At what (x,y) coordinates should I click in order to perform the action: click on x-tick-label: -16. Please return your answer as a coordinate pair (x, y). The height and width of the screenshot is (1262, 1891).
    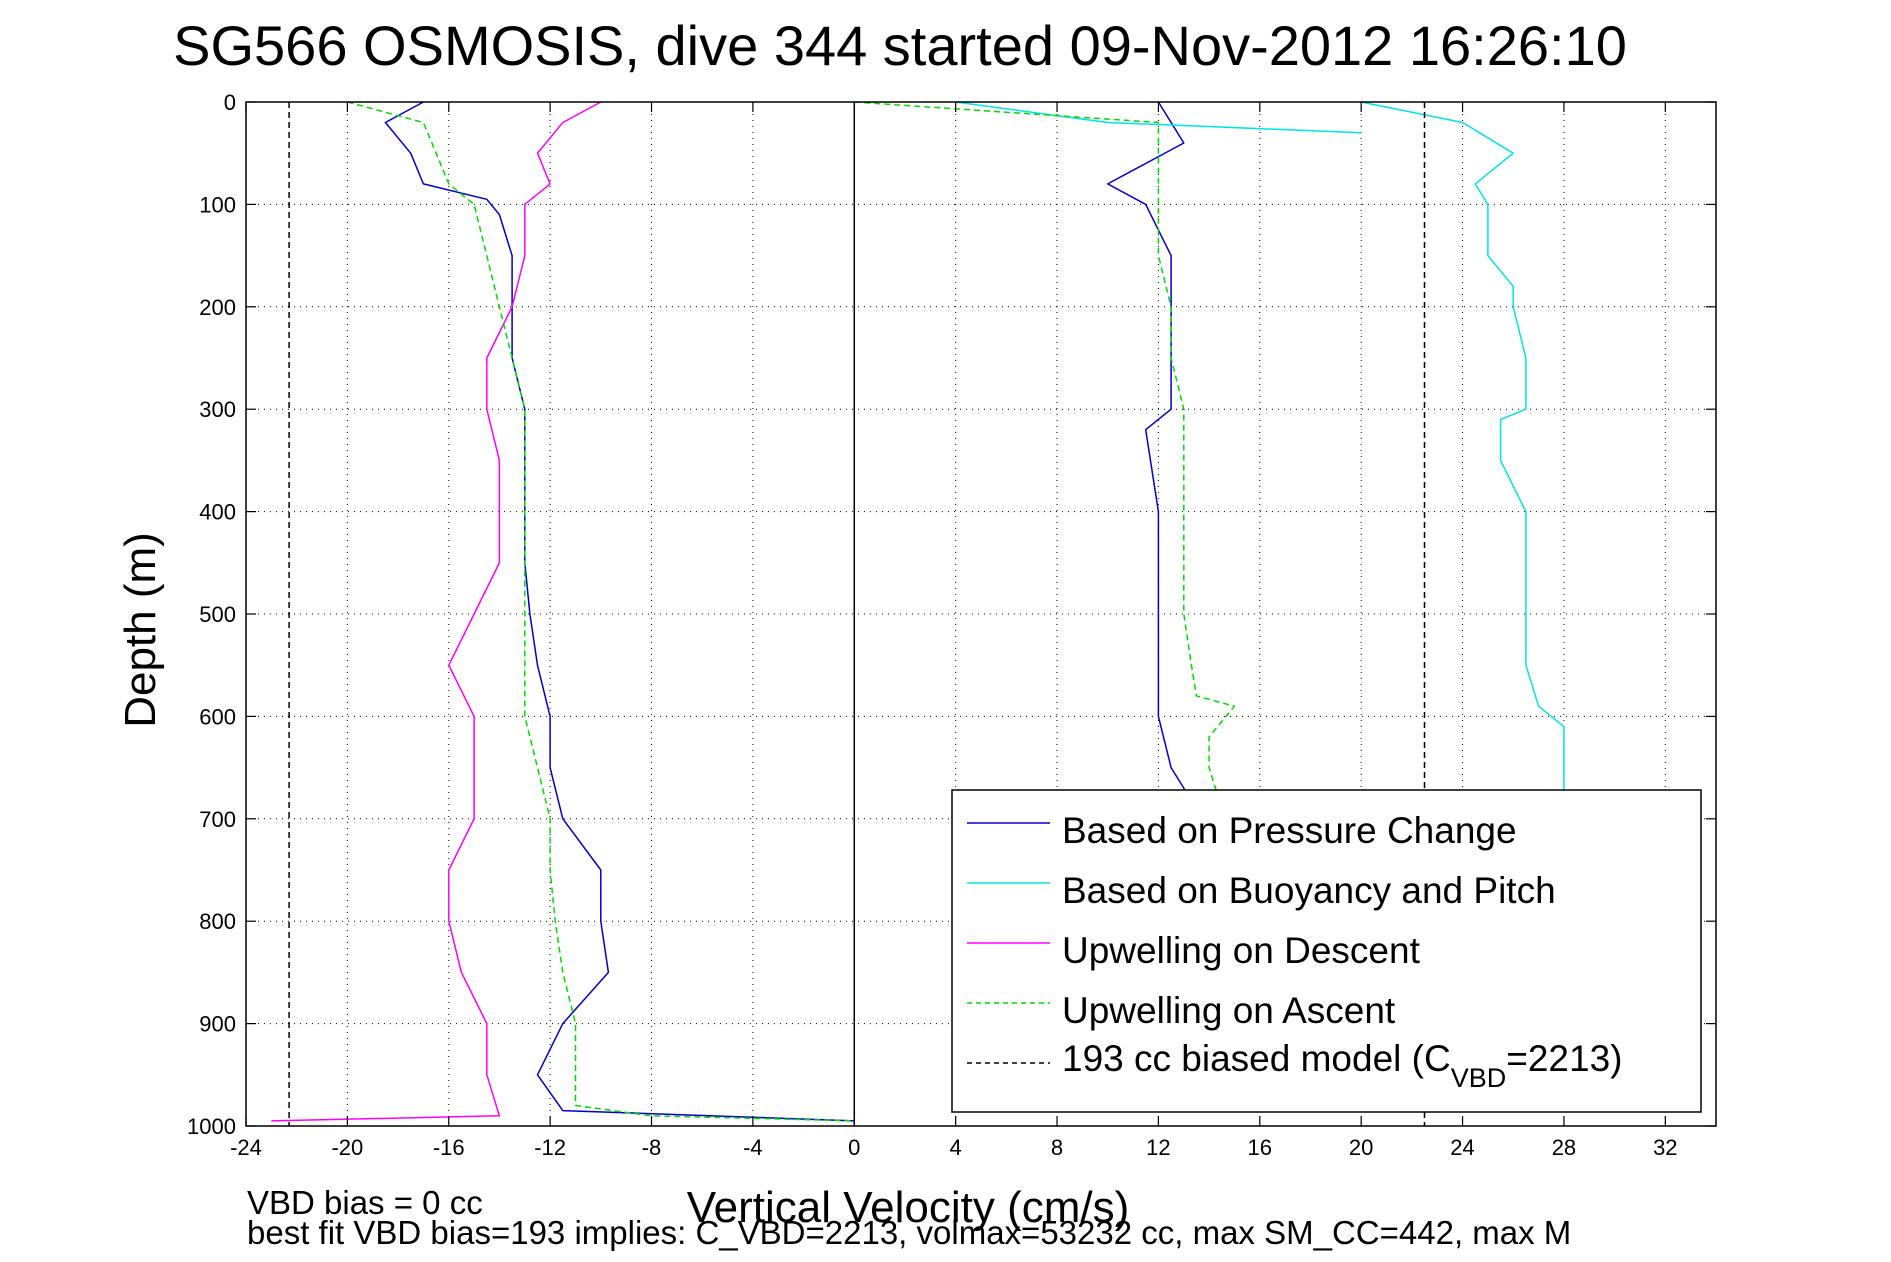
    Looking at the image, I should click on (449, 1147).